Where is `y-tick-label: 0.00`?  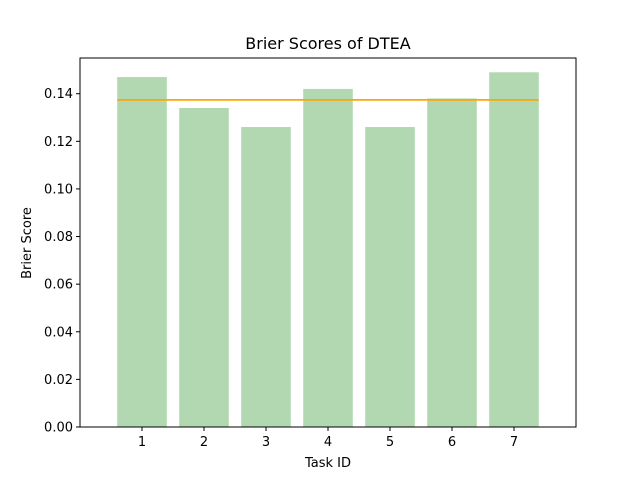 y-tick-label: 0.00 is located at coordinates (58, 428).